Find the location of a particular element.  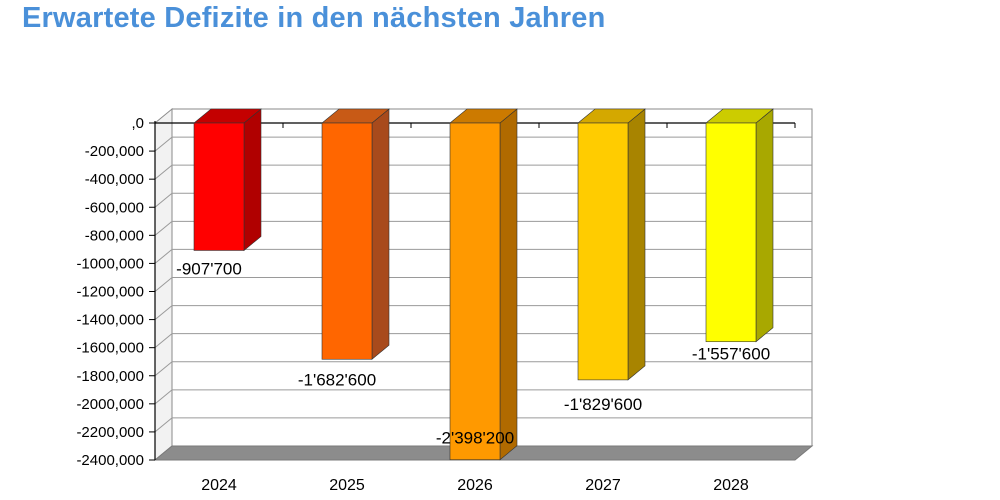

x-category-label: 2024 is located at coordinates (219, 485).